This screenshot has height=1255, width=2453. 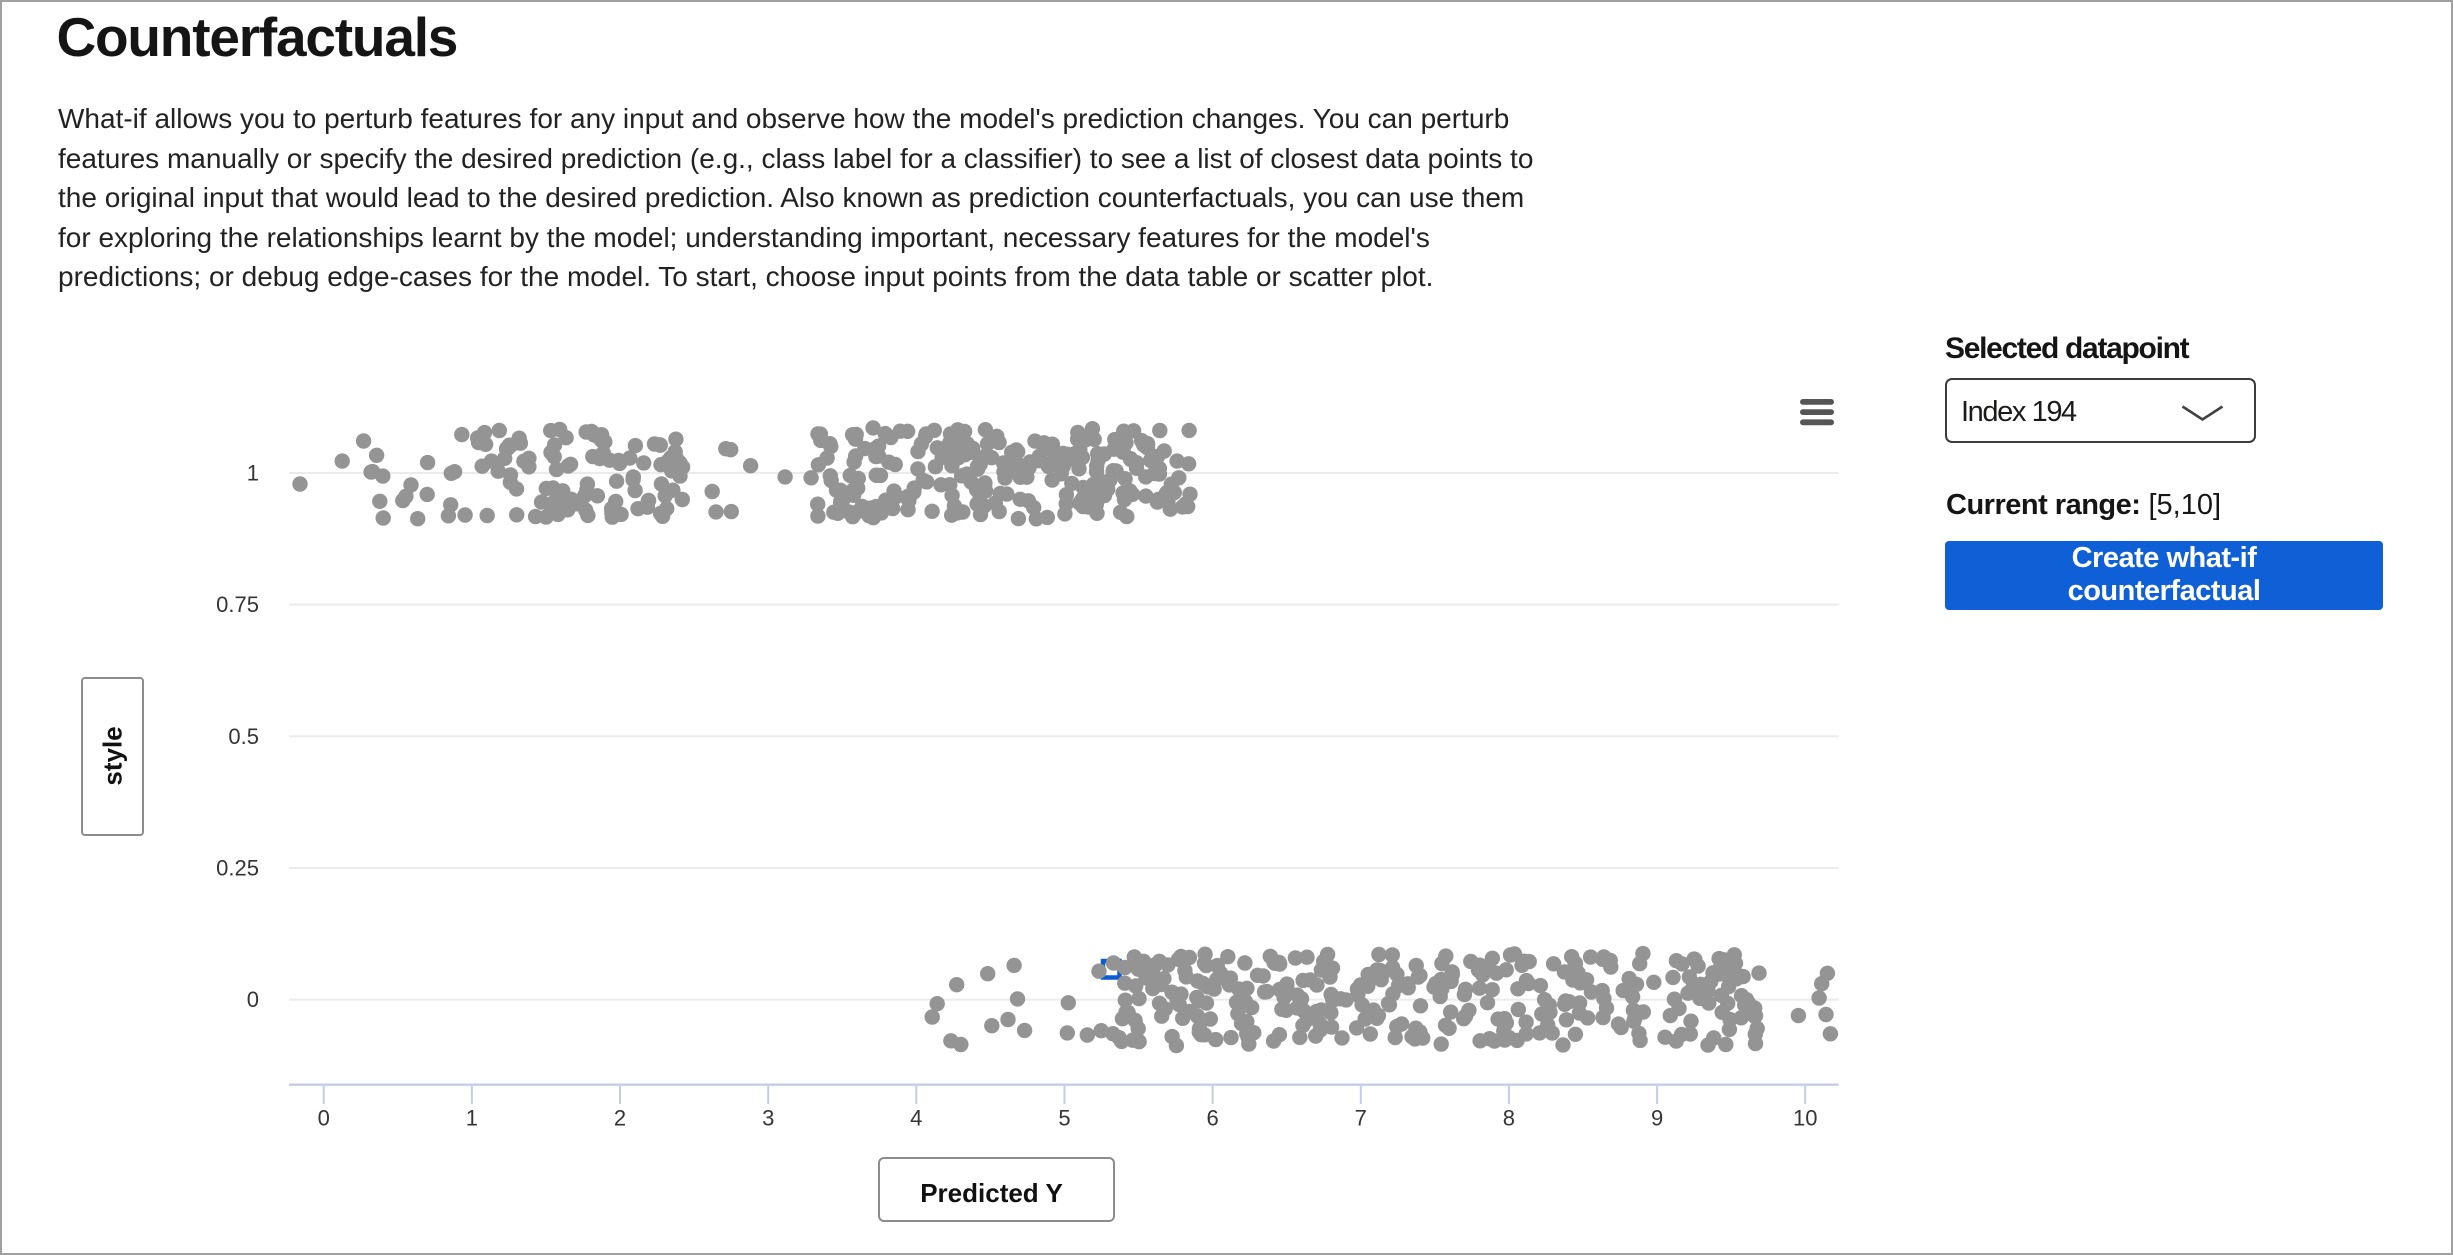 What do you see at coordinates (237, 604) in the screenshot?
I see `svg-text: 0.75` at bounding box center [237, 604].